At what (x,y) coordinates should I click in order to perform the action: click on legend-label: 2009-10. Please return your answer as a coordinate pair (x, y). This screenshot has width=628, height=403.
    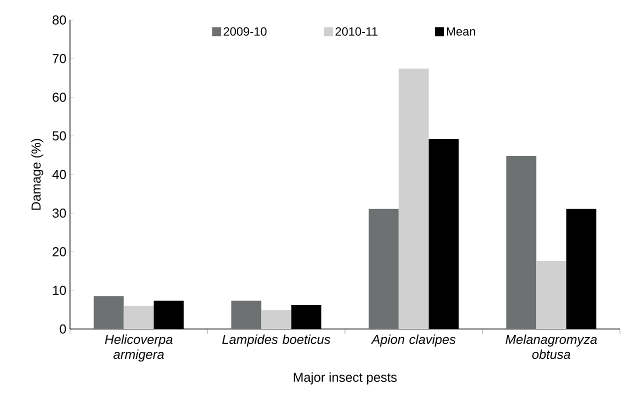
    Looking at the image, I should click on (245, 31).